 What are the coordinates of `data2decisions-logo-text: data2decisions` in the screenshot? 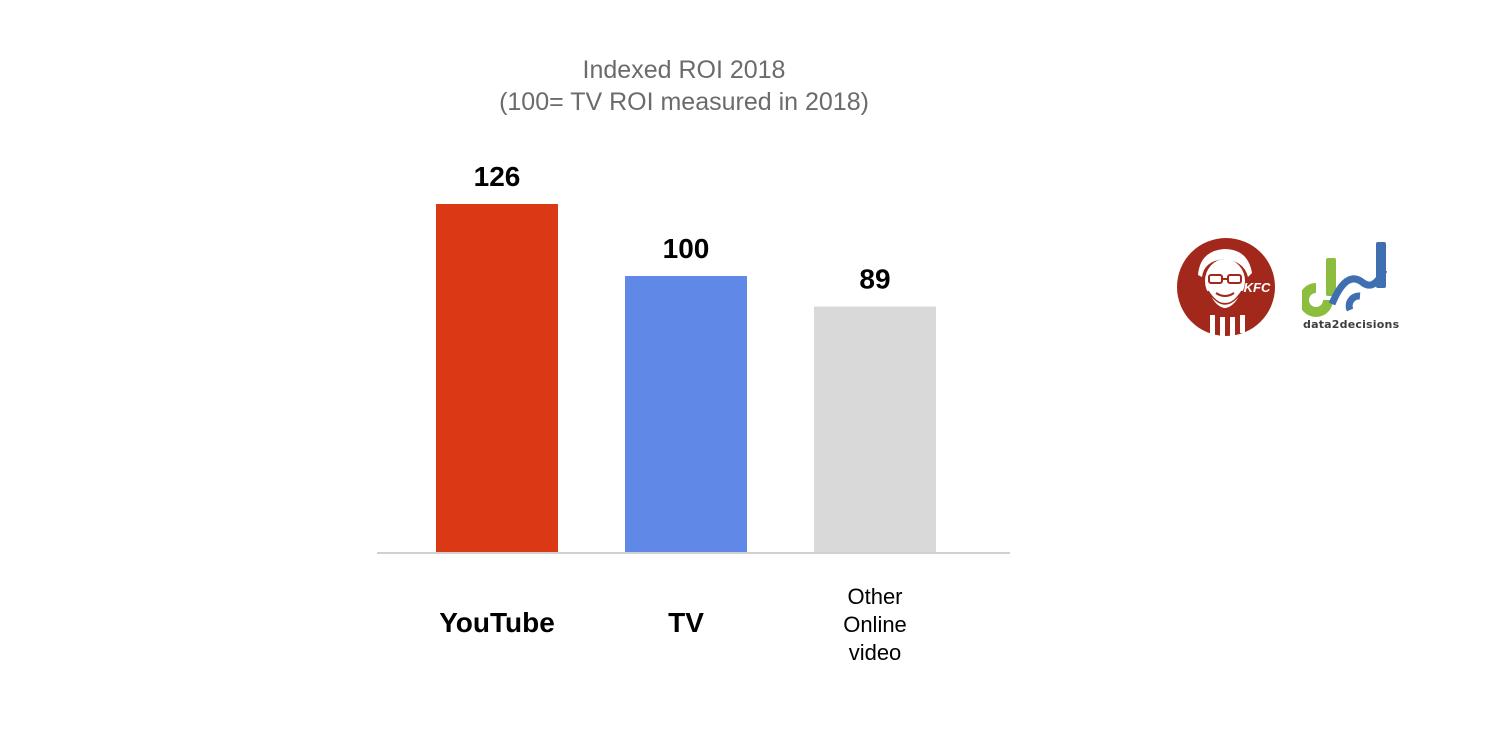 It's located at (1351, 324).